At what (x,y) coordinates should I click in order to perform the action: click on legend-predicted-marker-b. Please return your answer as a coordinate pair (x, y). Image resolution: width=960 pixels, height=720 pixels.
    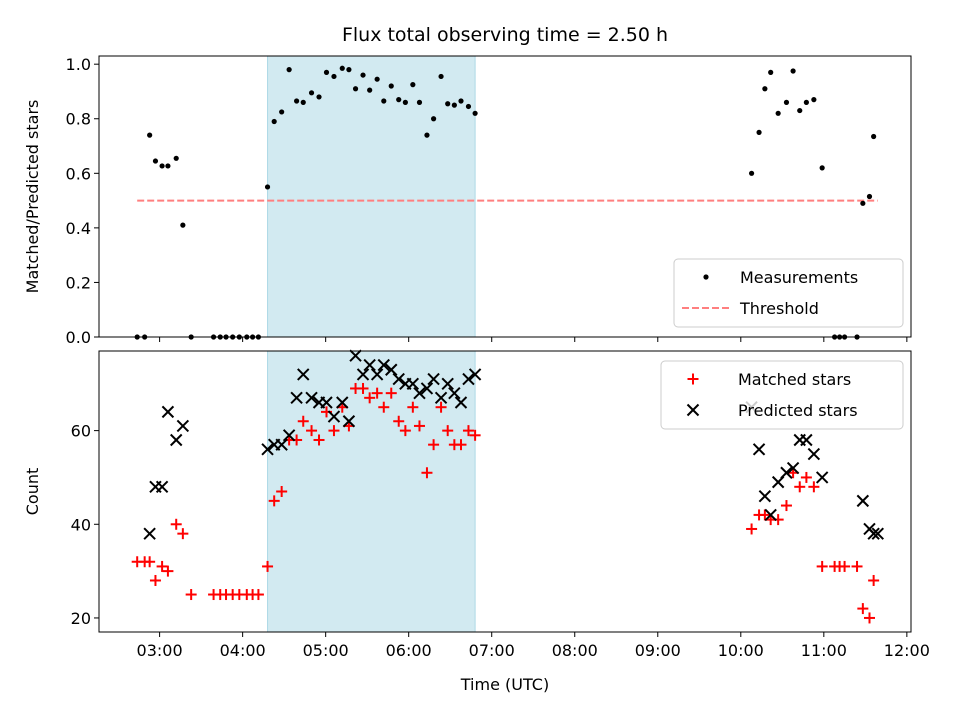
    Looking at the image, I should click on (693, 410).